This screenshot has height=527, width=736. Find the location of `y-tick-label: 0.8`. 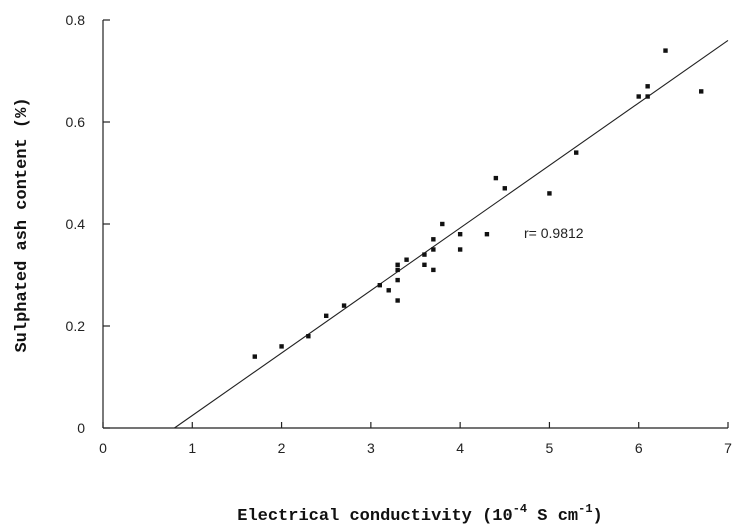

y-tick-label: 0.8 is located at coordinates (76, 20).